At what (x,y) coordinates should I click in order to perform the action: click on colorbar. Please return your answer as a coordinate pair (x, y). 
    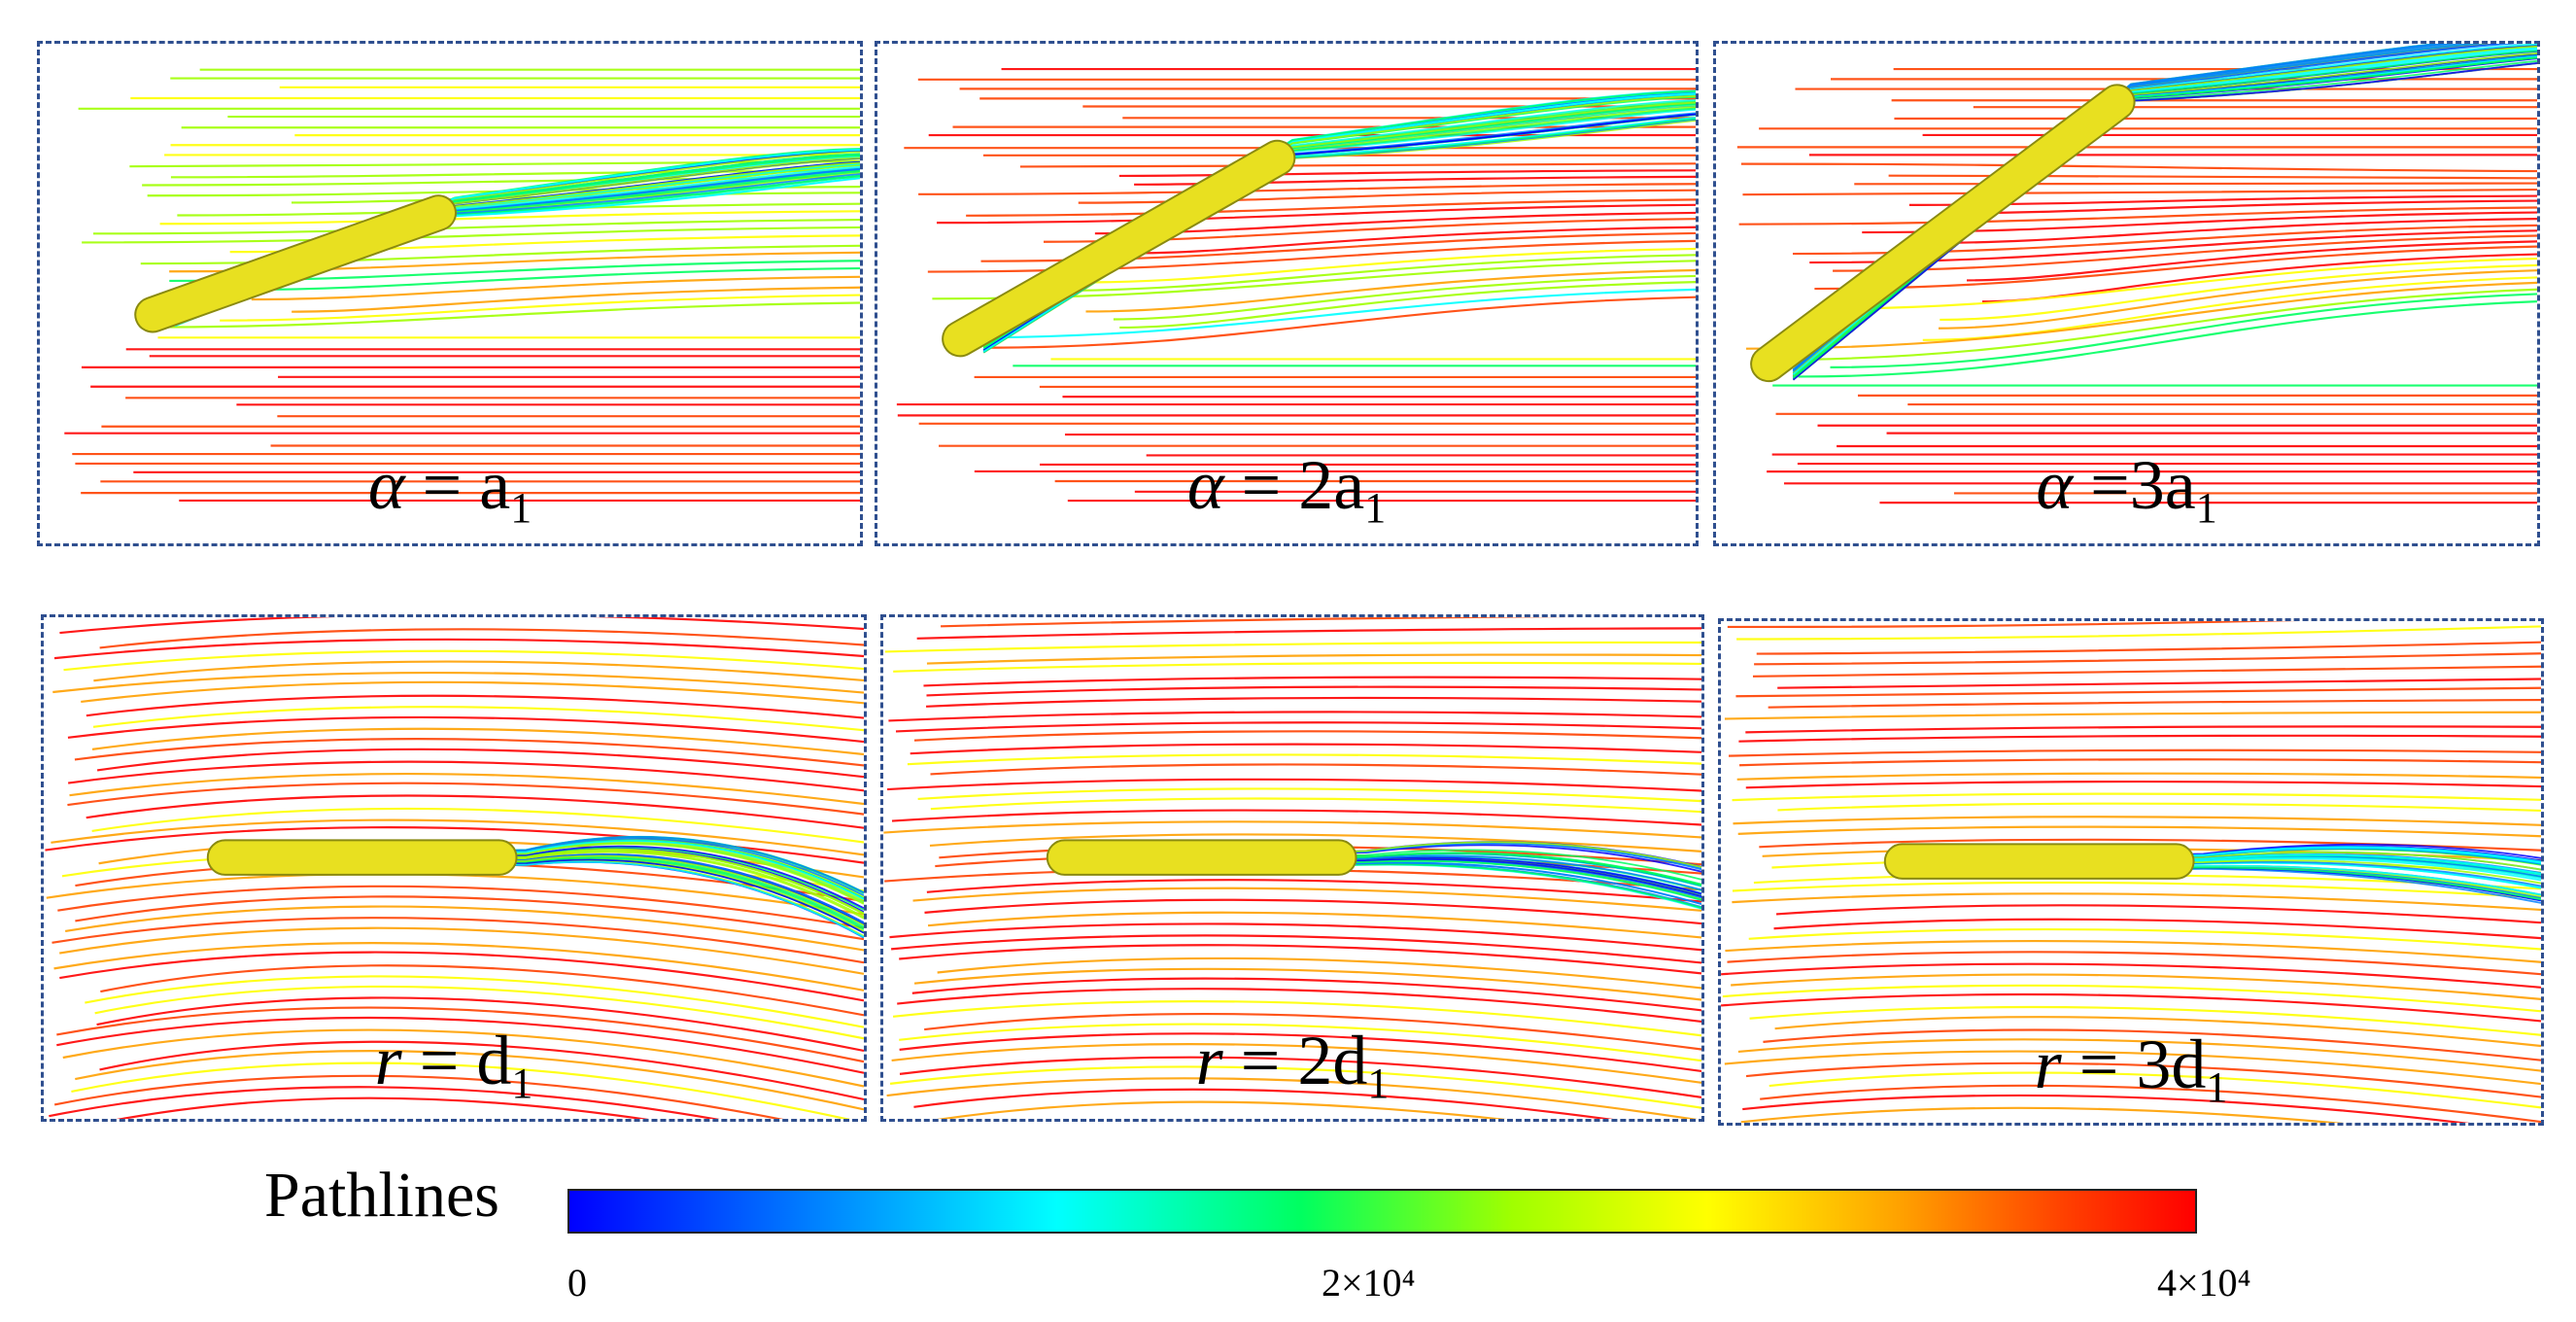
    Looking at the image, I should click on (1382, 1211).